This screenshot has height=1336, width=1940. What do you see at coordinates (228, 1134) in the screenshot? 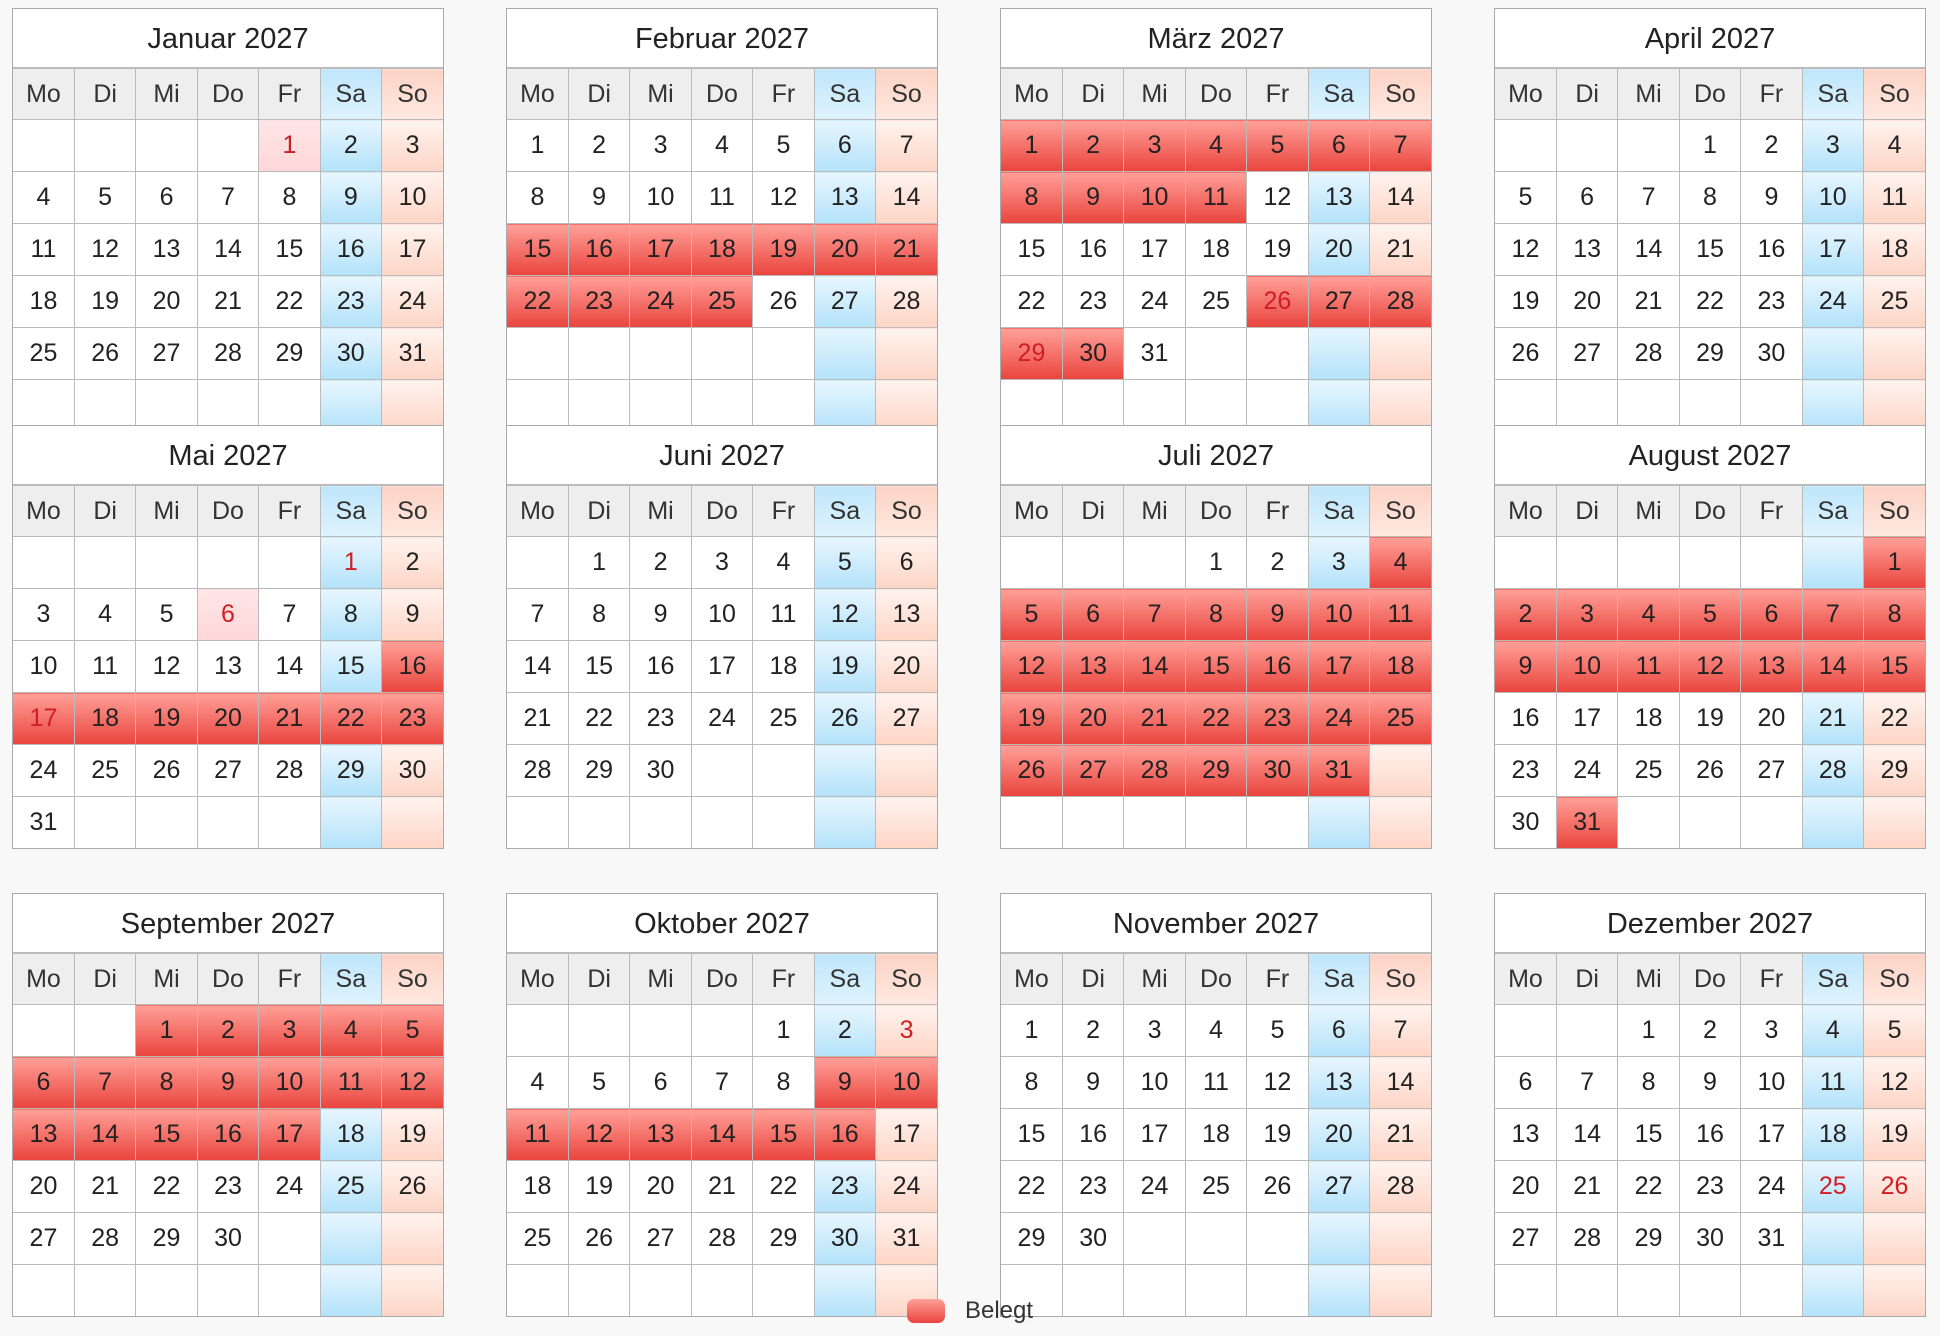
I see `day-cell: 16` at bounding box center [228, 1134].